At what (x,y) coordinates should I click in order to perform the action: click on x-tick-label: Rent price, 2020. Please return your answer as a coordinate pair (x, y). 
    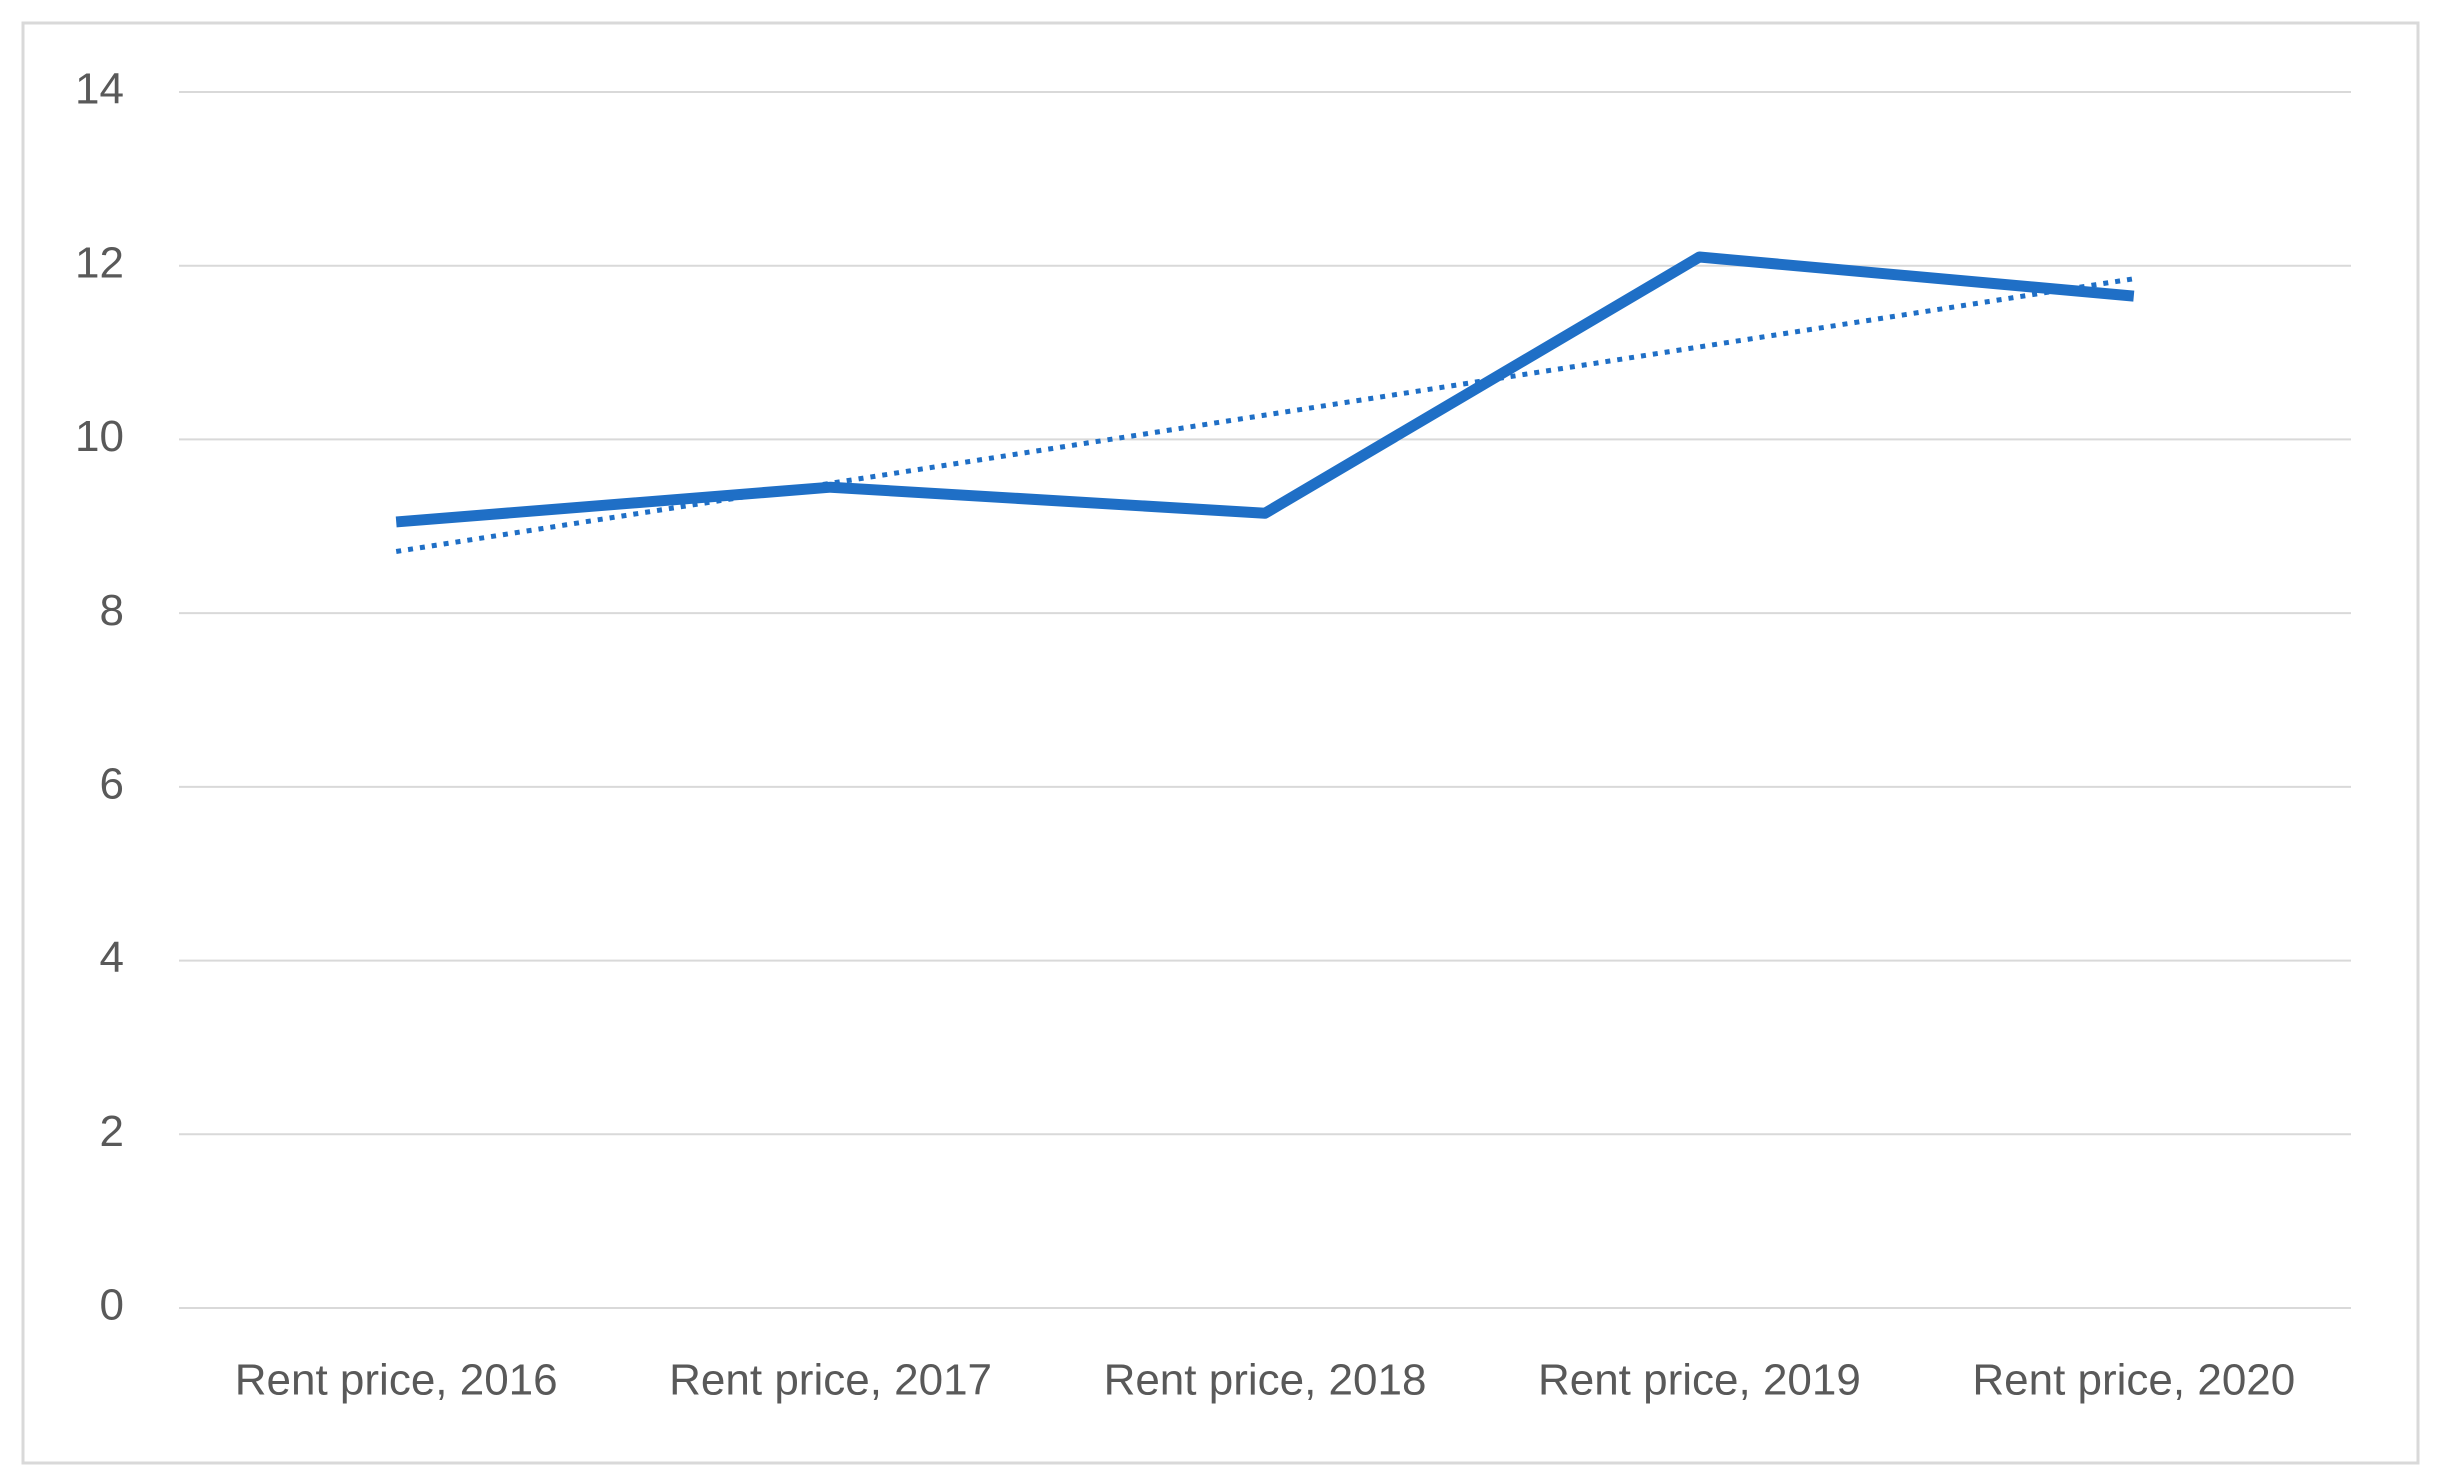
    Looking at the image, I should click on (2133, 1380).